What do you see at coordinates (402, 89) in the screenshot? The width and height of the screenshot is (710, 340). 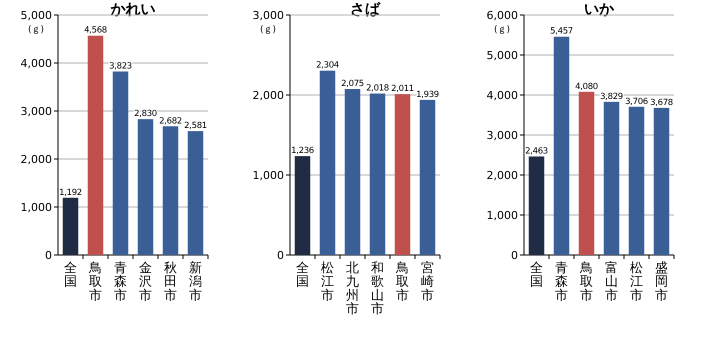 I see `data-label: 2,011` at bounding box center [402, 89].